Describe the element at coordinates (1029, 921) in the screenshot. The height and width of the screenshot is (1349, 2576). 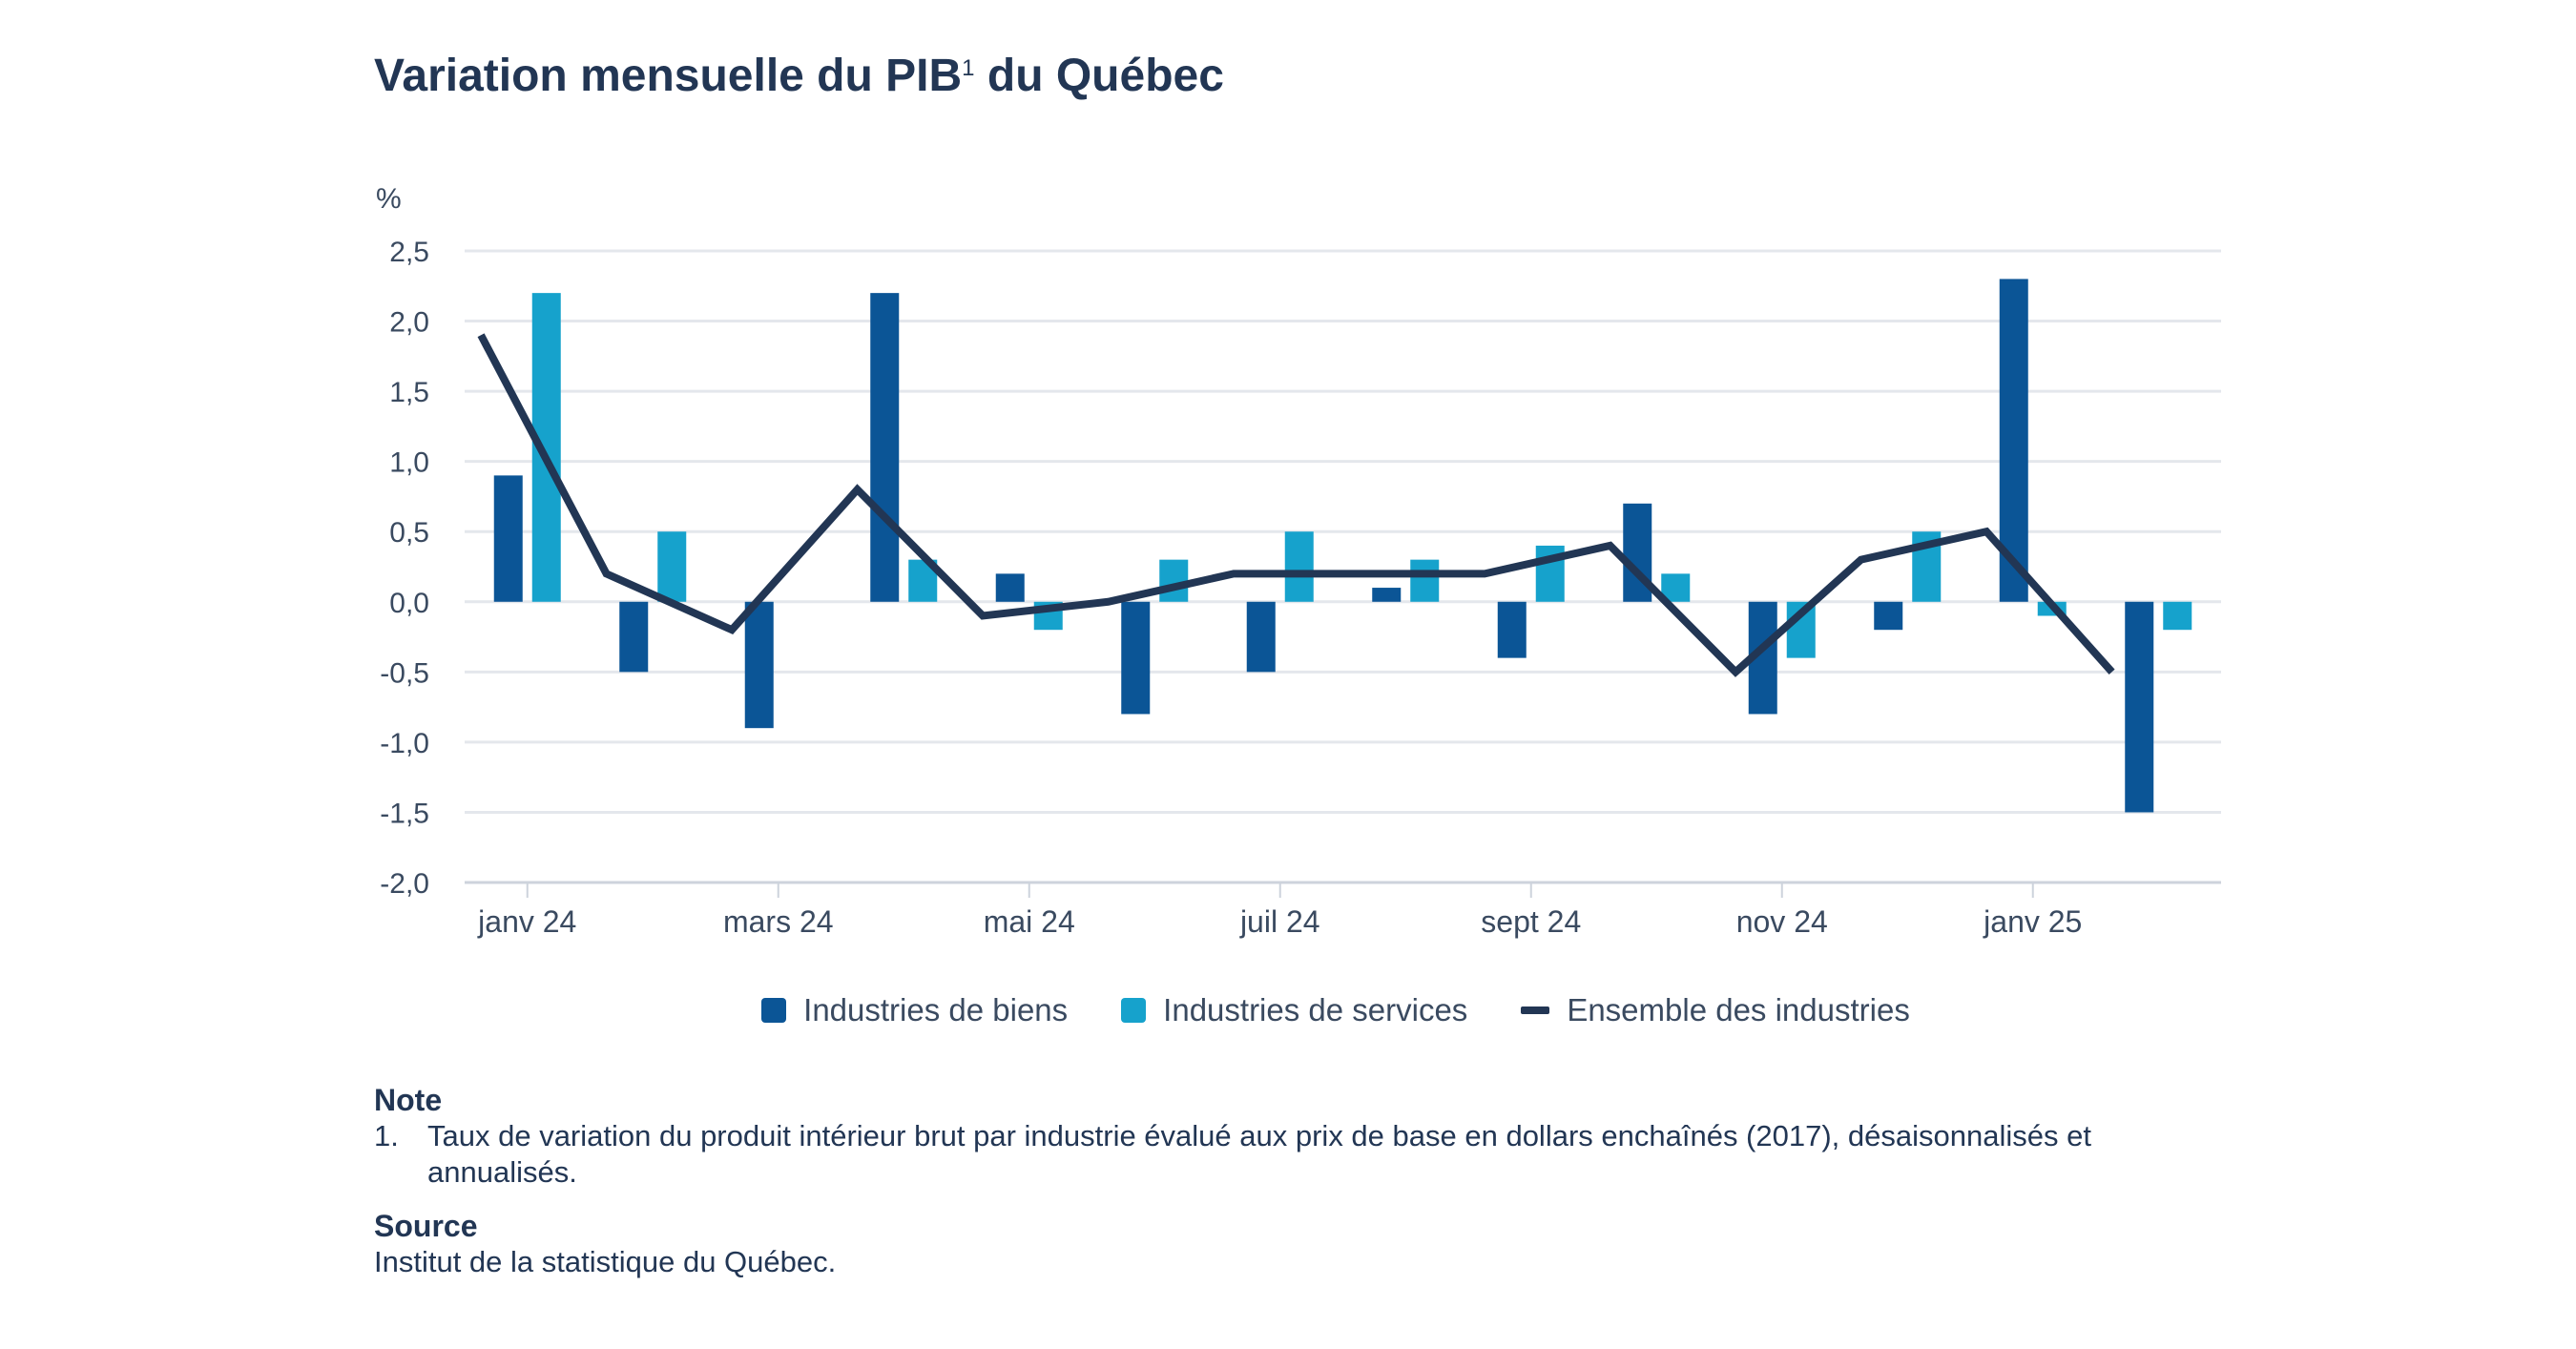
I see `x-tick-label: mai 24` at that location.